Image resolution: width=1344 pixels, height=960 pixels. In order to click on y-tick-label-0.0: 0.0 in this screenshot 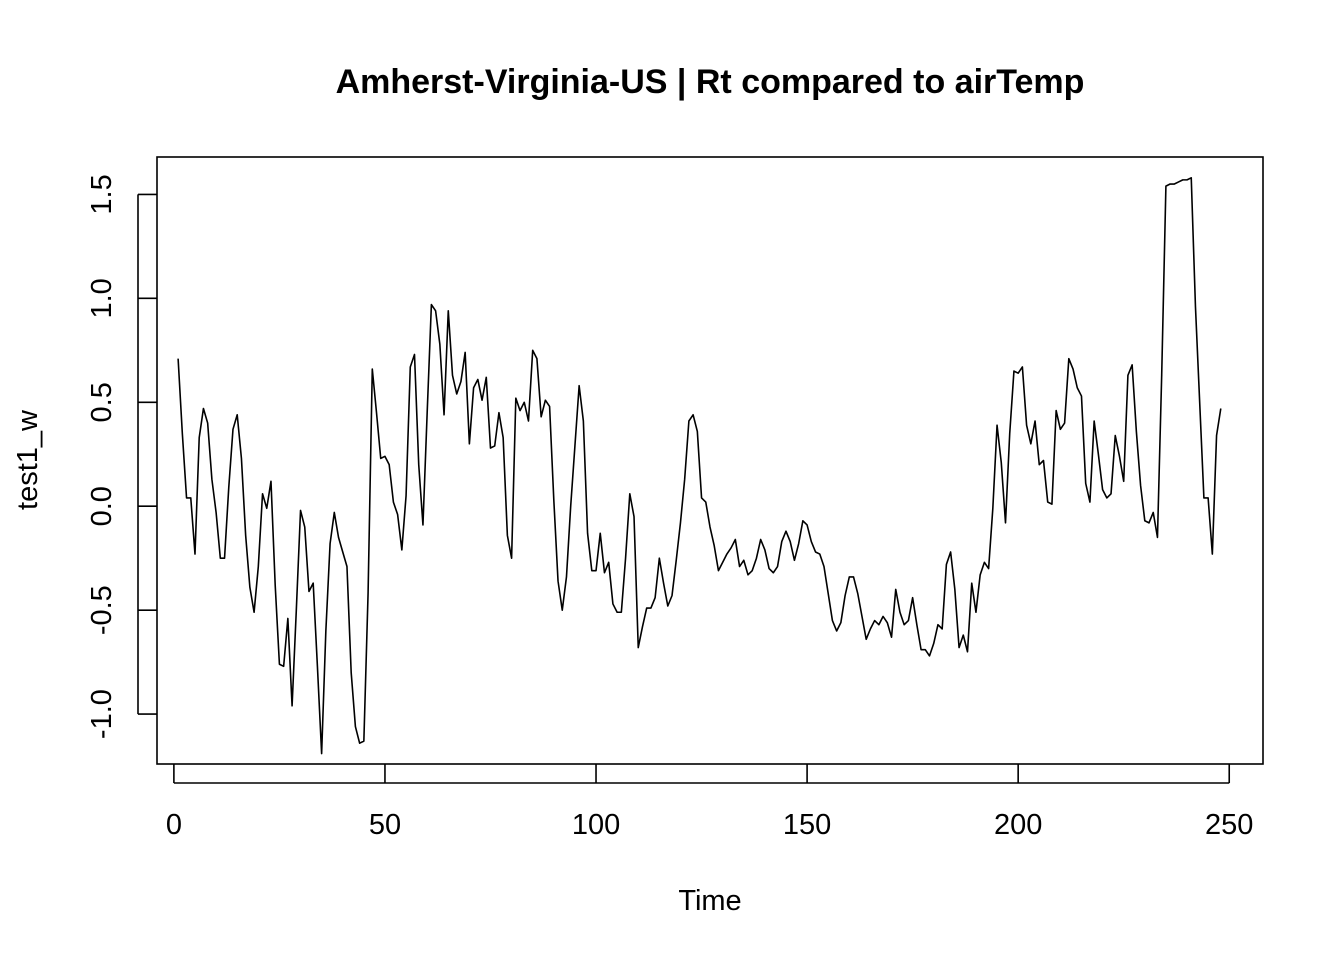, I will do `click(102, 506)`.